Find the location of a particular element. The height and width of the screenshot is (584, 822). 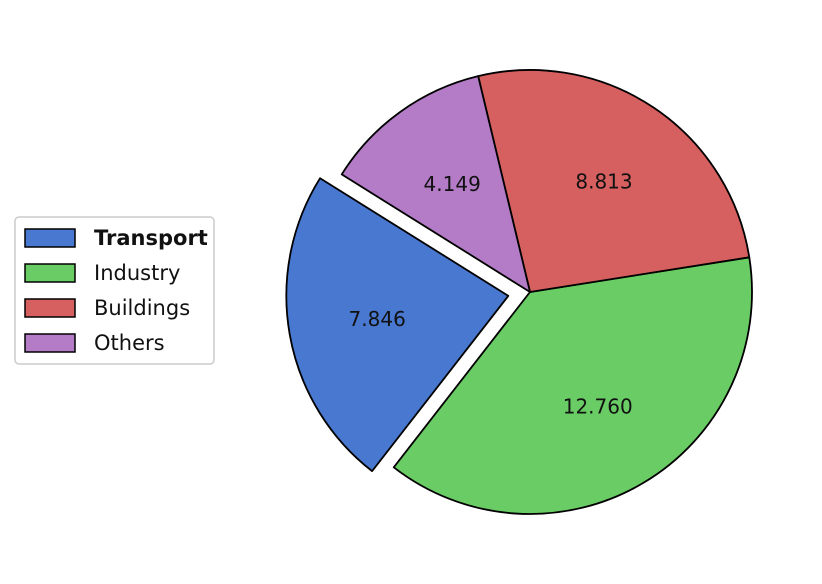

slice-value-label-others: 4.149 is located at coordinates (452, 184).